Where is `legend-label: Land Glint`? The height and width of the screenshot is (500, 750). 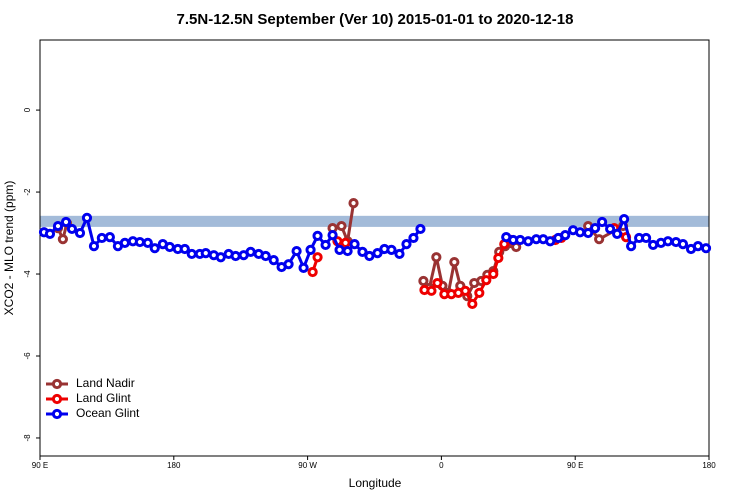
legend-label: Land Glint is located at coordinates (103, 398).